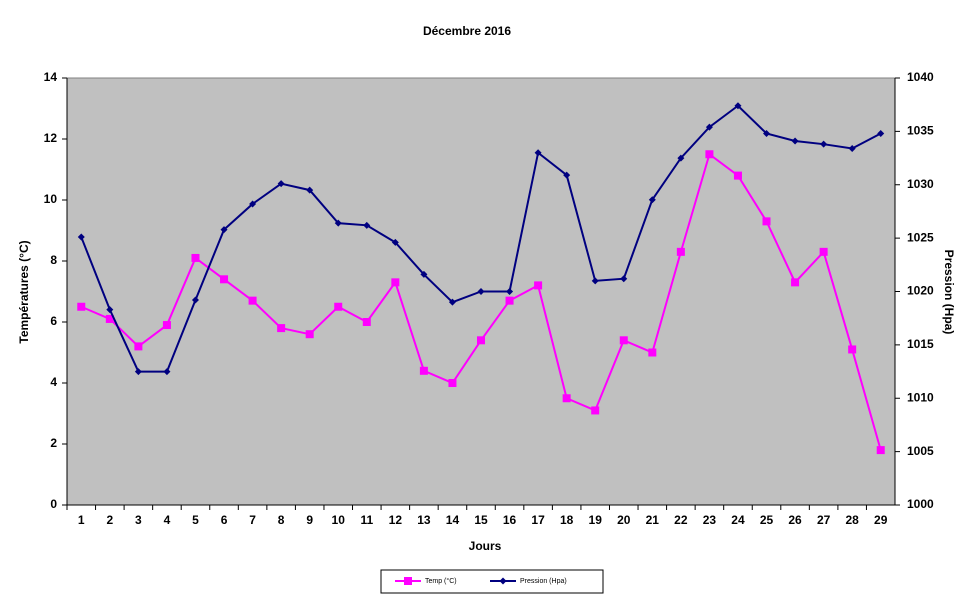 Image resolution: width=966 pixels, height=602 pixels. I want to click on x-tick-label: 23, so click(710, 520).